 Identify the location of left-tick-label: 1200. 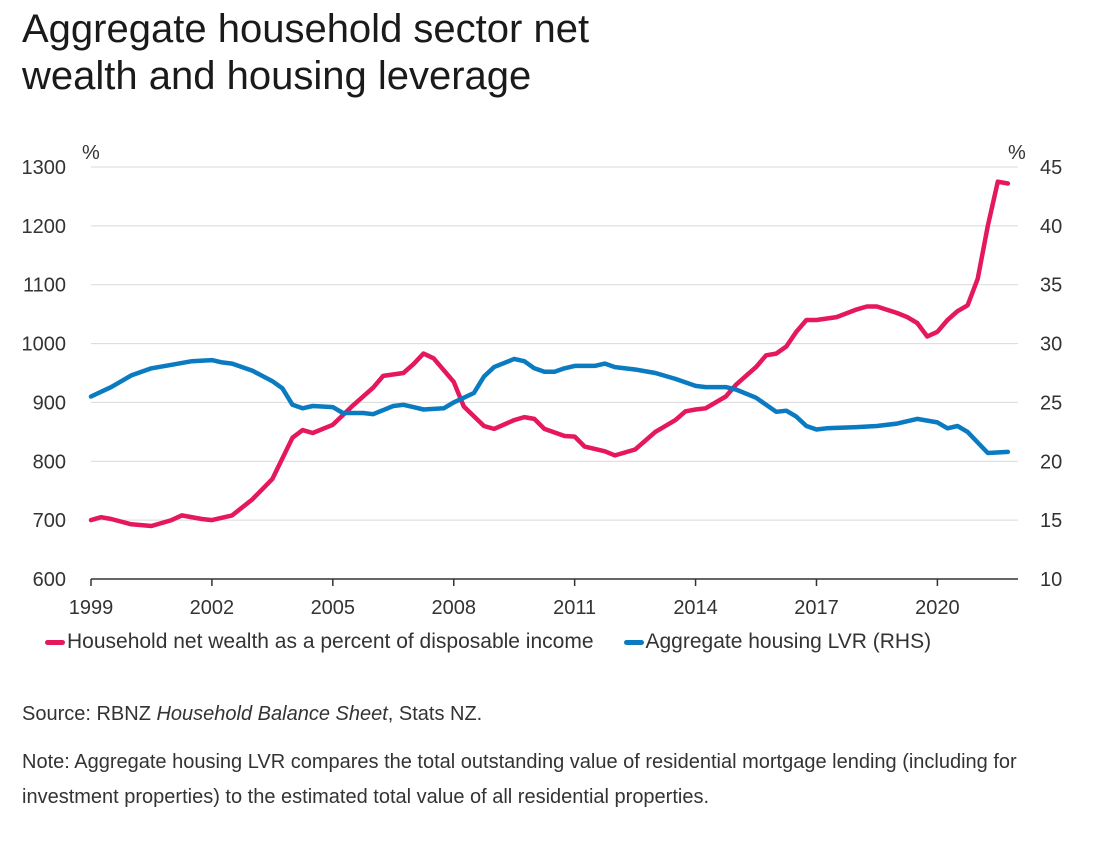
(44, 227).